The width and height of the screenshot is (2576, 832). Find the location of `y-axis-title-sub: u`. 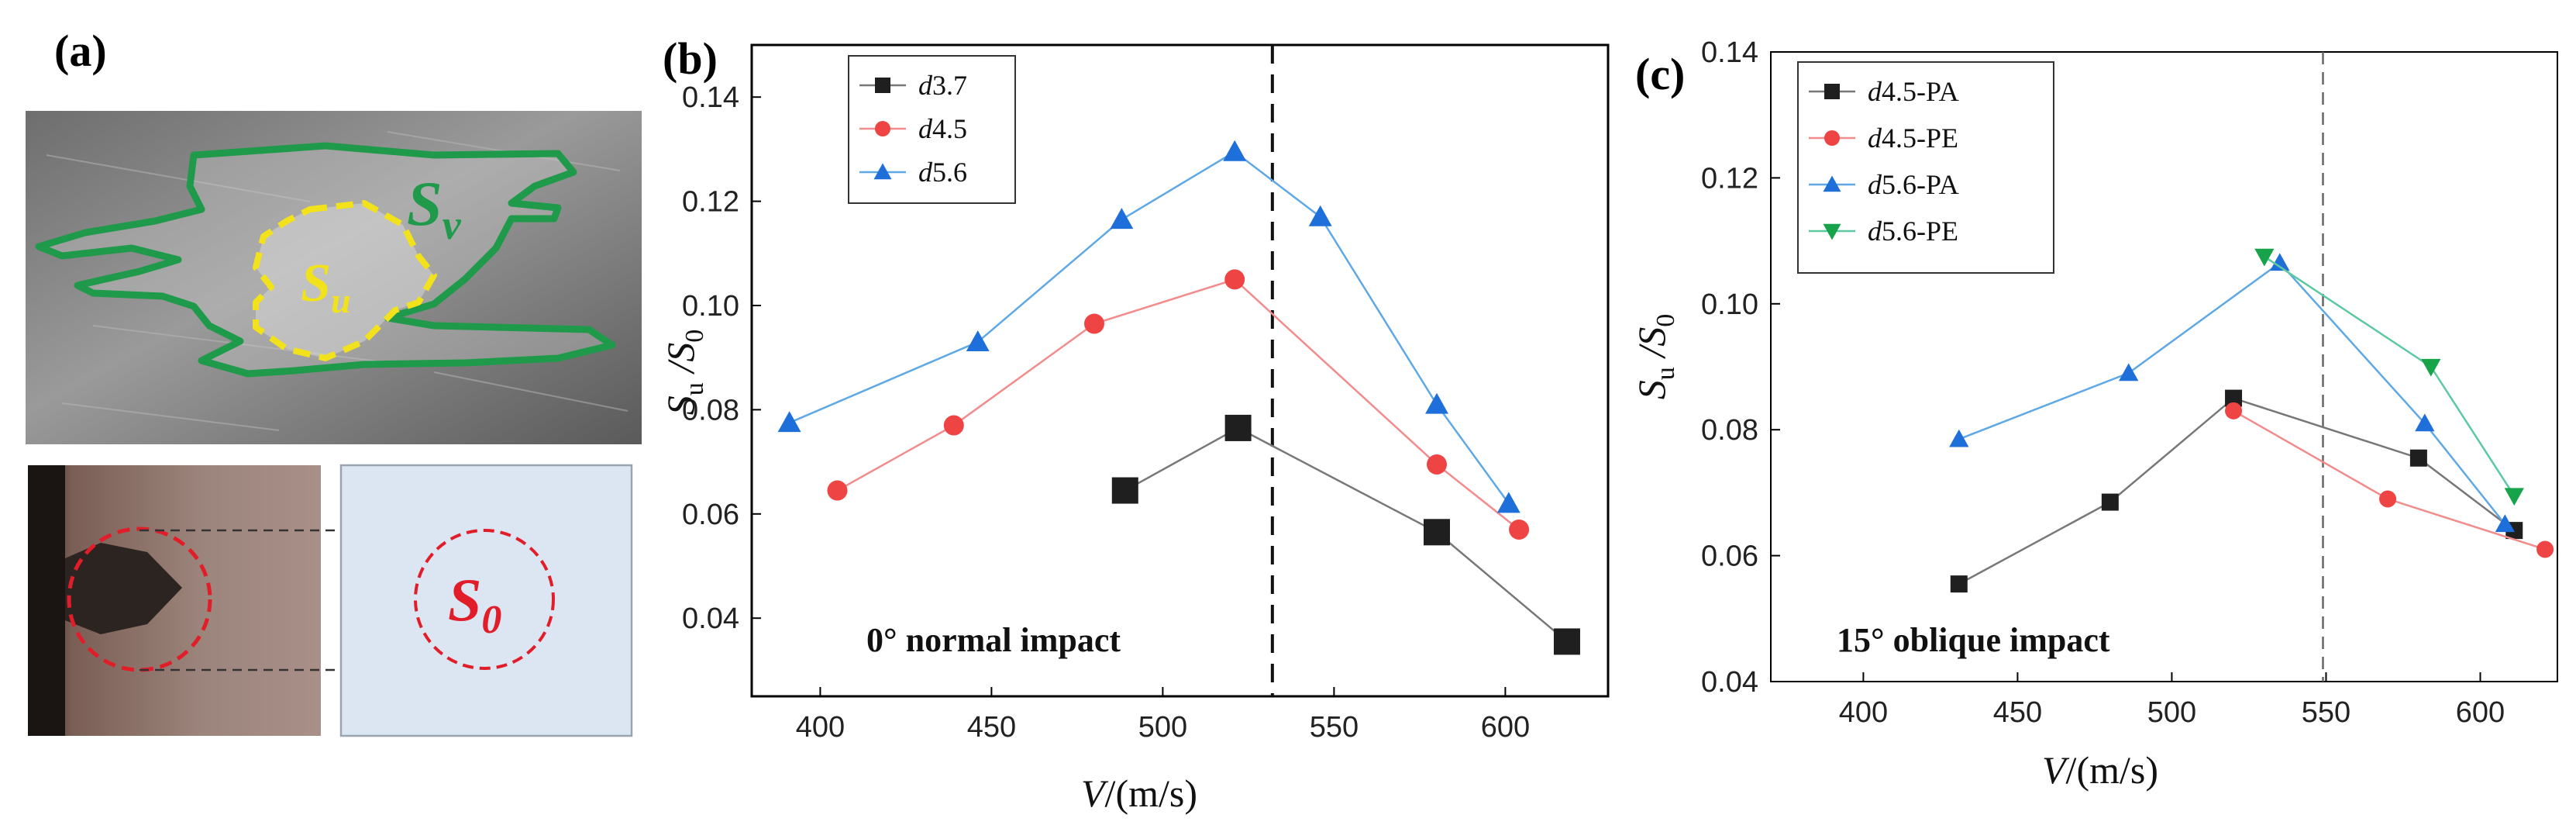

y-axis-title-sub: u is located at coordinates (1665, 373).